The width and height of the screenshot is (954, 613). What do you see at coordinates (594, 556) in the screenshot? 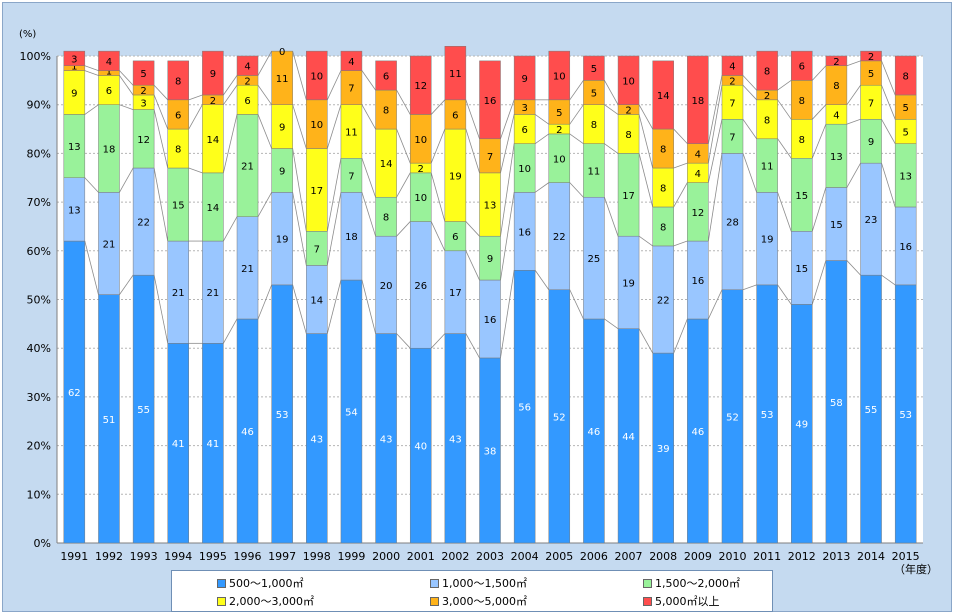
I see `x-tick-label: 2006` at bounding box center [594, 556].